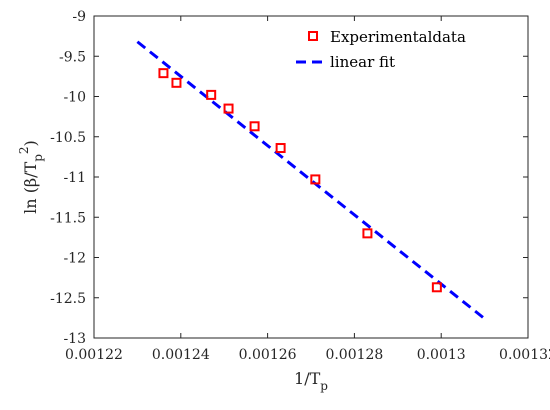 This screenshot has width=550, height=410. What do you see at coordinates (524, 355) in the screenshot?
I see `x-tick-label: 0.00132` at bounding box center [524, 355].